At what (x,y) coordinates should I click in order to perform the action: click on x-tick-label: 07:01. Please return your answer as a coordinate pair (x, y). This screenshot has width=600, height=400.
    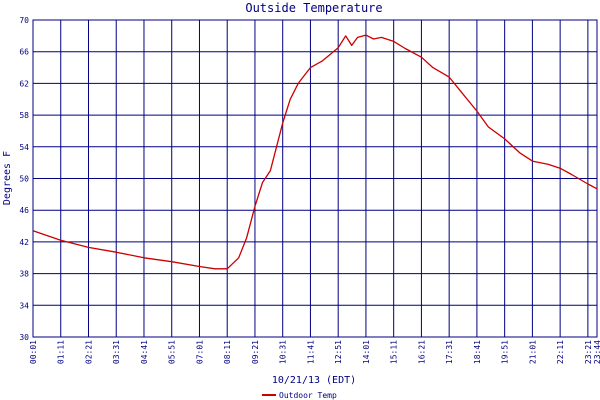
    Looking at the image, I should click on (199, 352).